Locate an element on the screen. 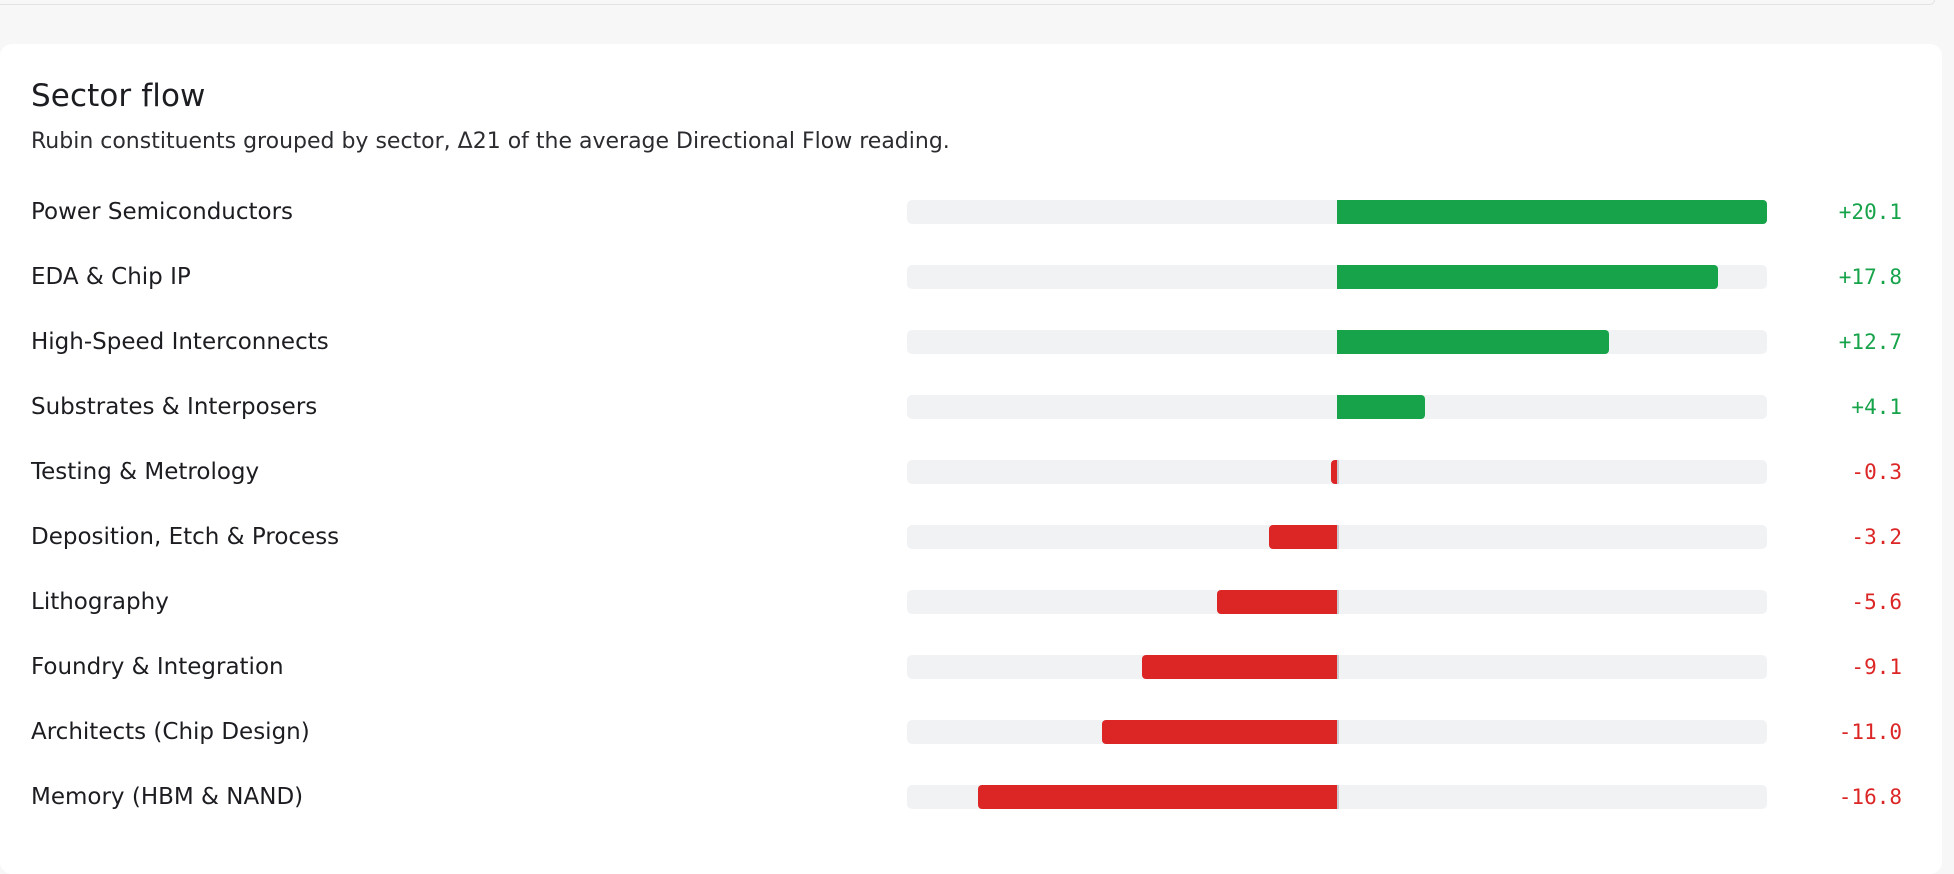 The width and height of the screenshot is (1954, 874). value-label: +17.8 is located at coordinates (1870, 277).